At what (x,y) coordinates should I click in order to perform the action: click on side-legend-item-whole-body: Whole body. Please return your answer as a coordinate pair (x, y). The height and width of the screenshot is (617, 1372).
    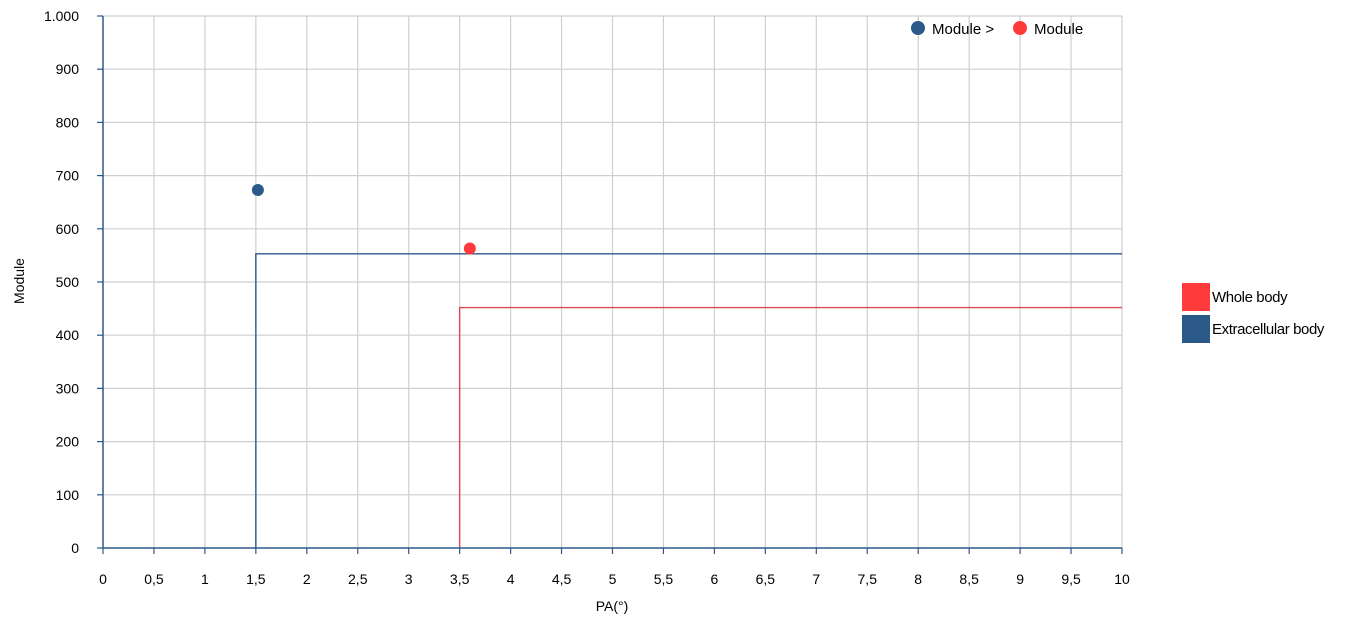
    Looking at the image, I should click on (1253, 297).